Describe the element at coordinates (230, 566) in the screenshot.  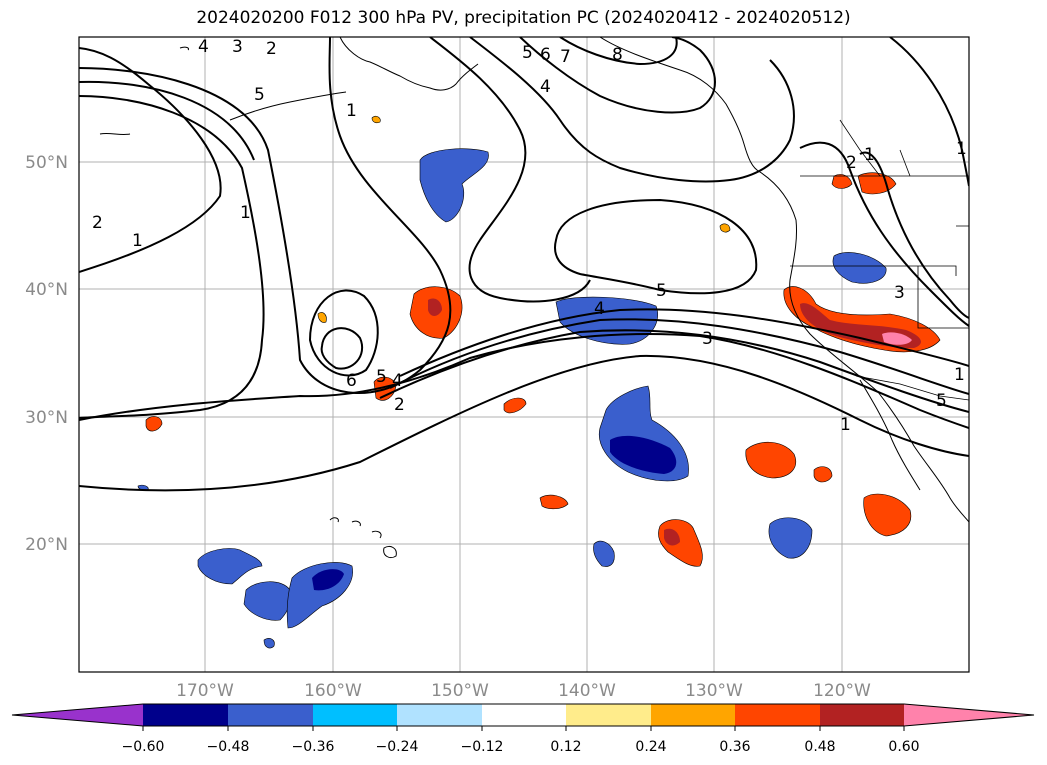
I see `precip-neg-hawaii-west` at that location.